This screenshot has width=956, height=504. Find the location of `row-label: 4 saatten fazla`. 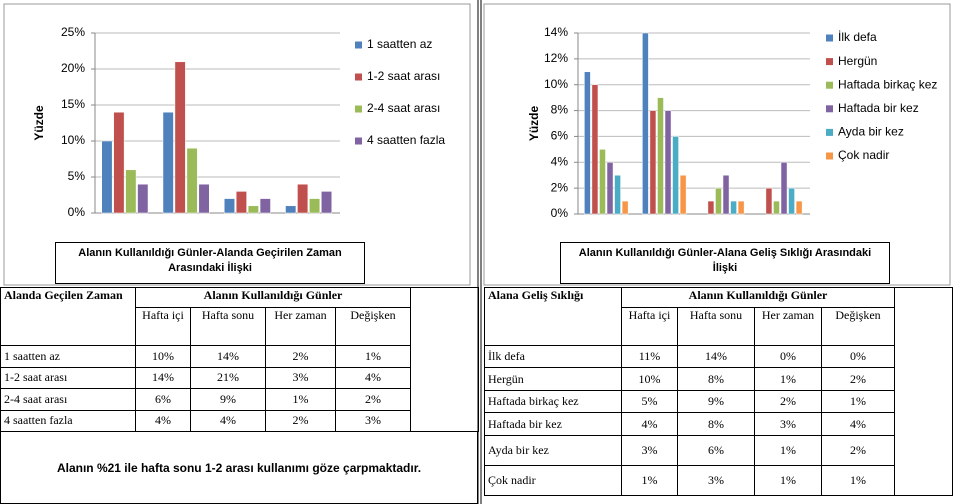

row-label: 4 saatten fazla is located at coordinates (68, 420).